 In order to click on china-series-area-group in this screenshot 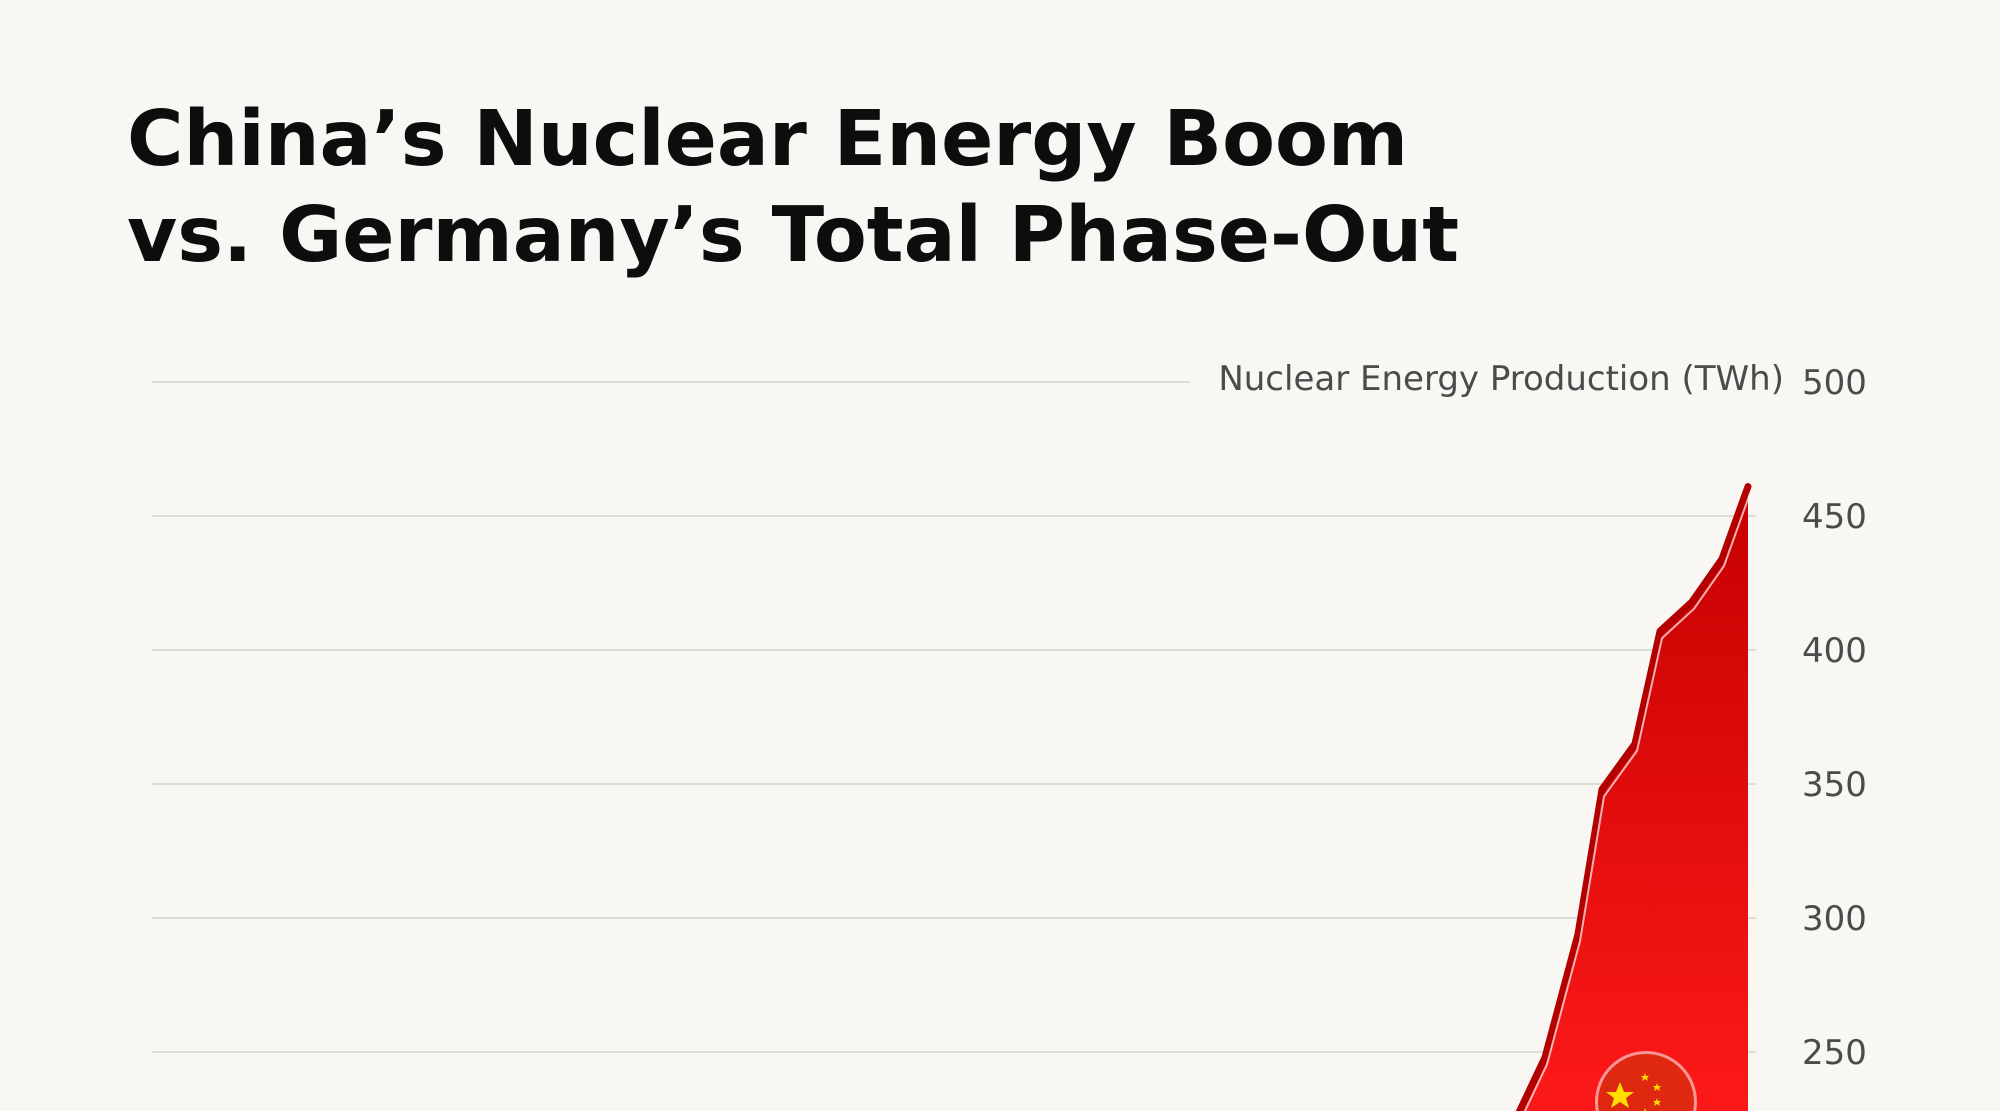, I will do `click(1627, 798)`.